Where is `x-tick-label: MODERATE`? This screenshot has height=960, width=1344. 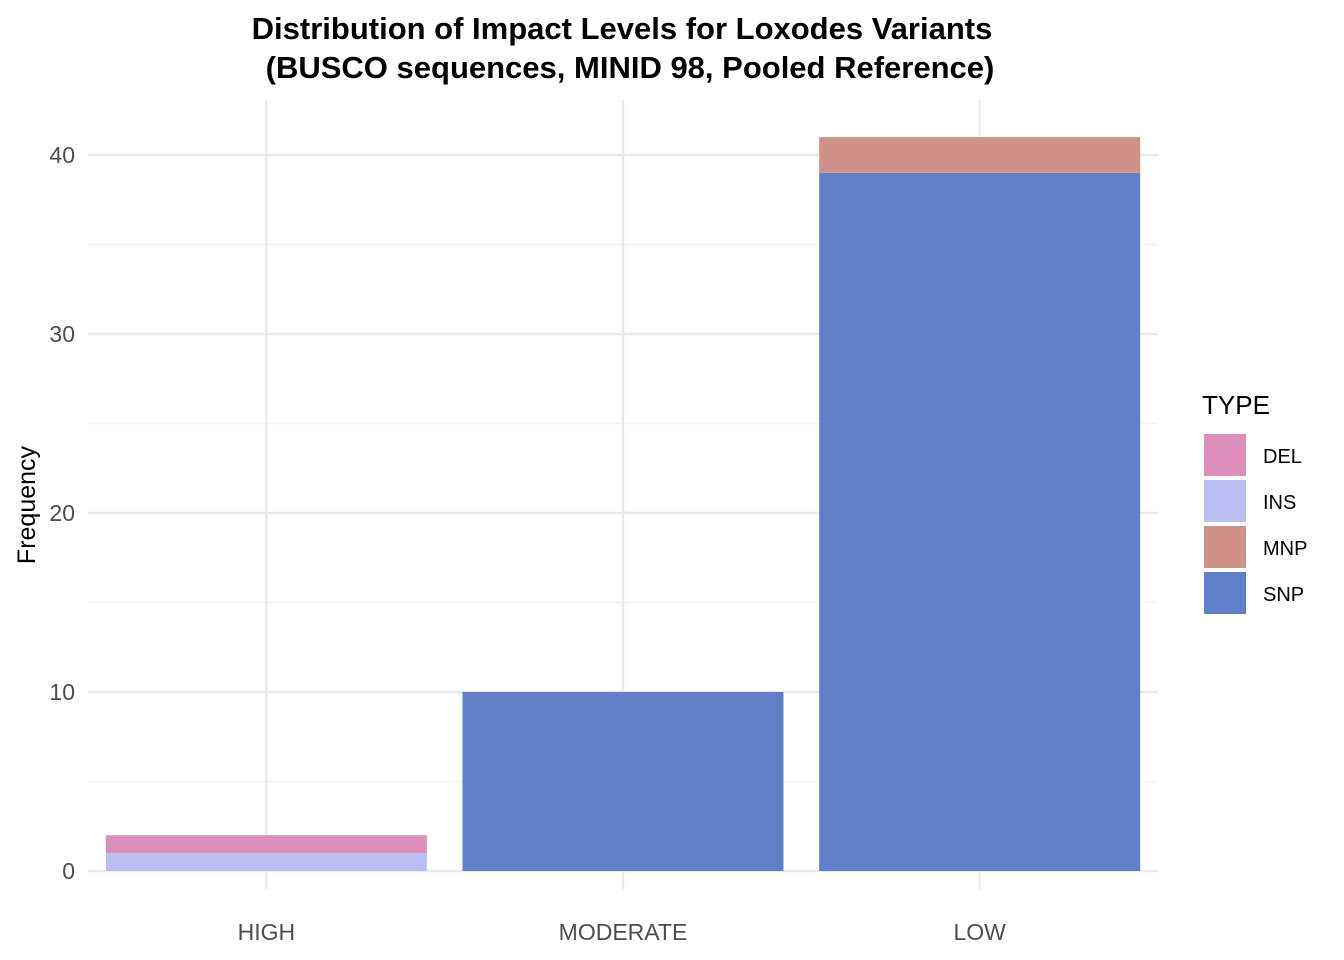
x-tick-label: MODERATE is located at coordinates (623, 932).